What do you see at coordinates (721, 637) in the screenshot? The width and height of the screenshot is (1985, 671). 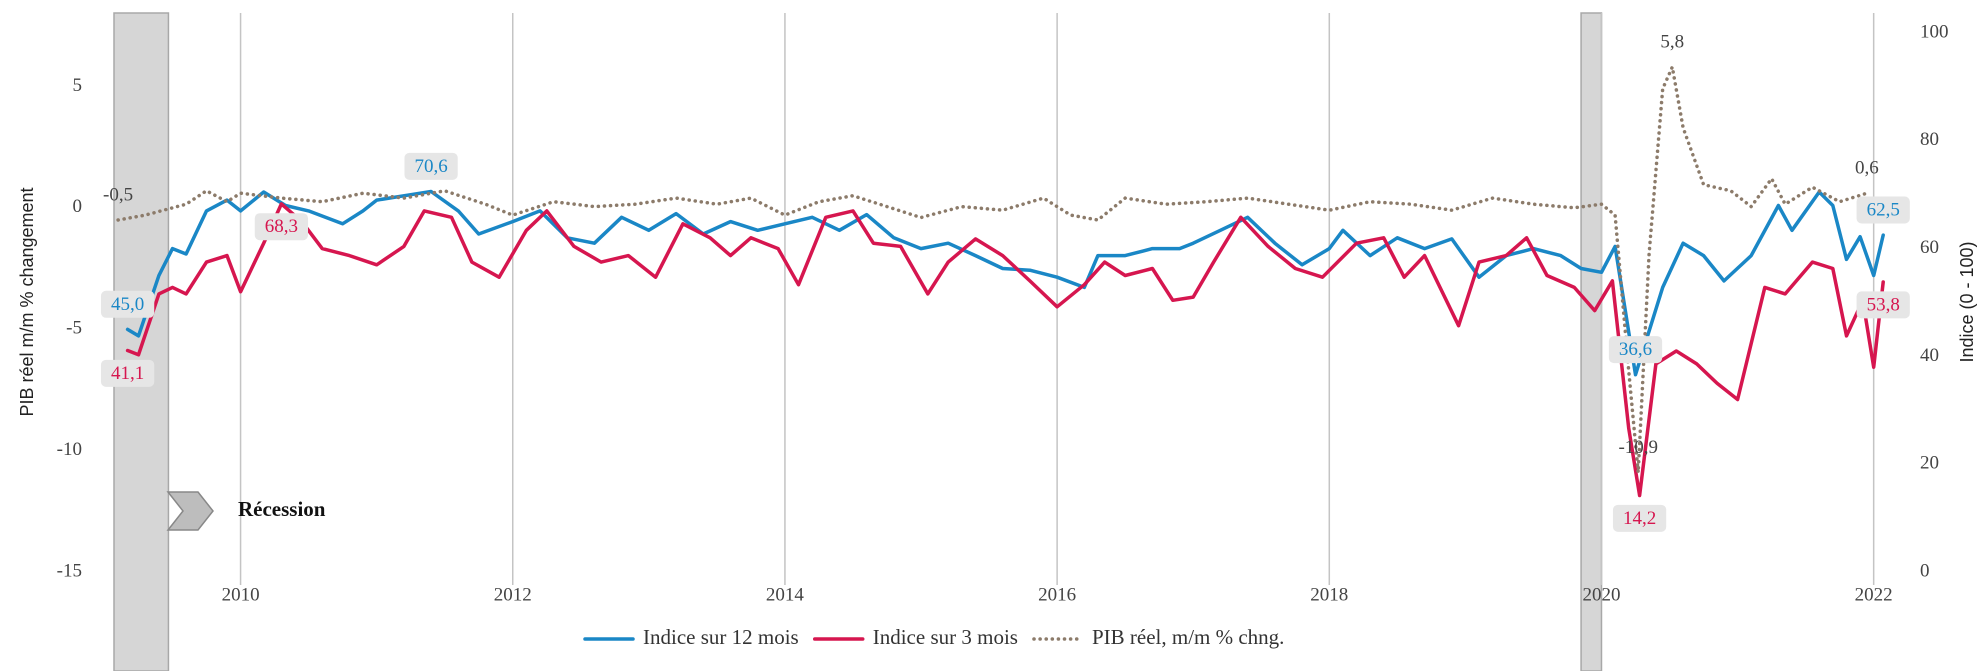 I see `legend-label: Indice sur 12 mois` at bounding box center [721, 637].